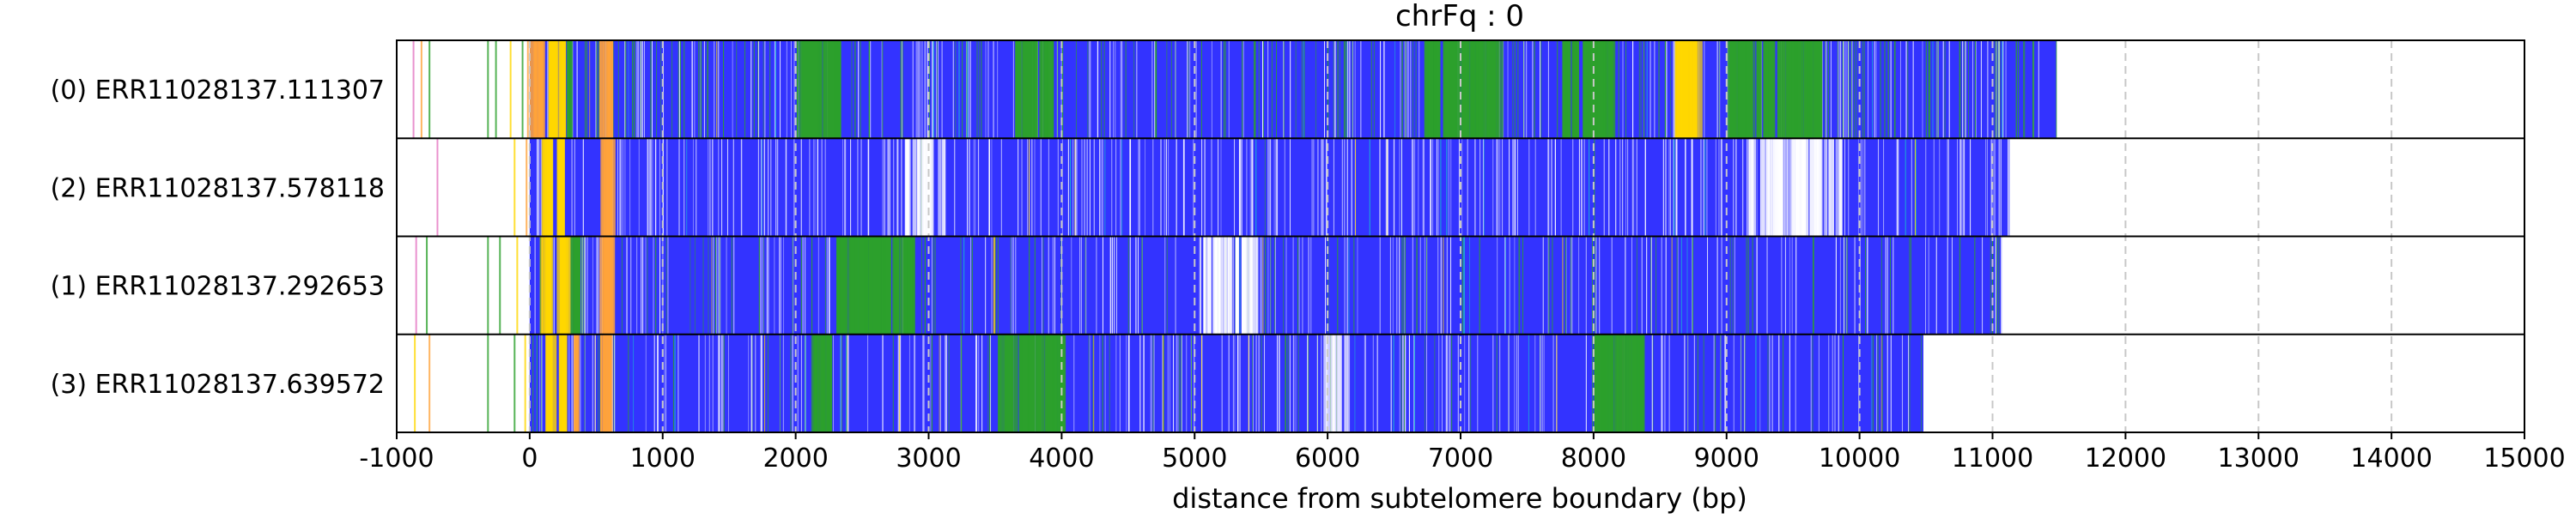 The height and width of the screenshot is (519, 2576). What do you see at coordinates (929, 459) in the screenshot?
I see `x-tick-label: 3000` at bounding box center [929, 459].